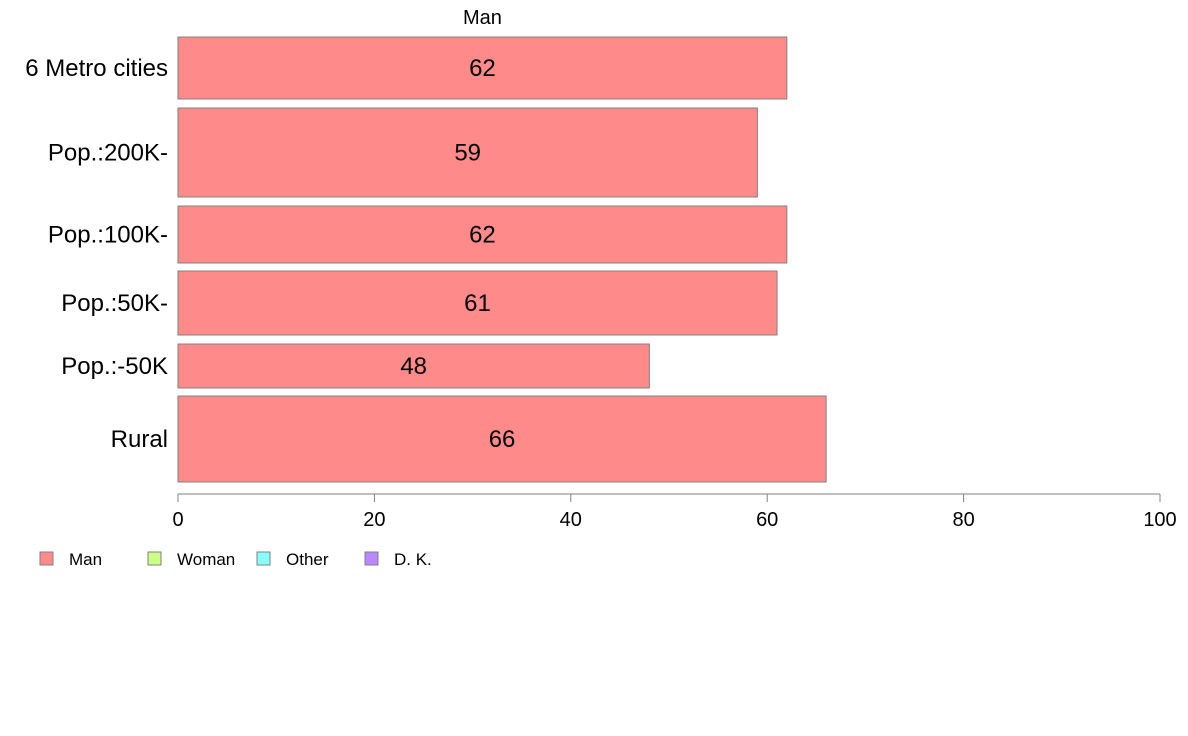 Image resolution: width=1188 pixels, height=736 pixels. Describe the element at coordinates (139, 439) in the screenshot. I see `category-label: Rural` at that location.